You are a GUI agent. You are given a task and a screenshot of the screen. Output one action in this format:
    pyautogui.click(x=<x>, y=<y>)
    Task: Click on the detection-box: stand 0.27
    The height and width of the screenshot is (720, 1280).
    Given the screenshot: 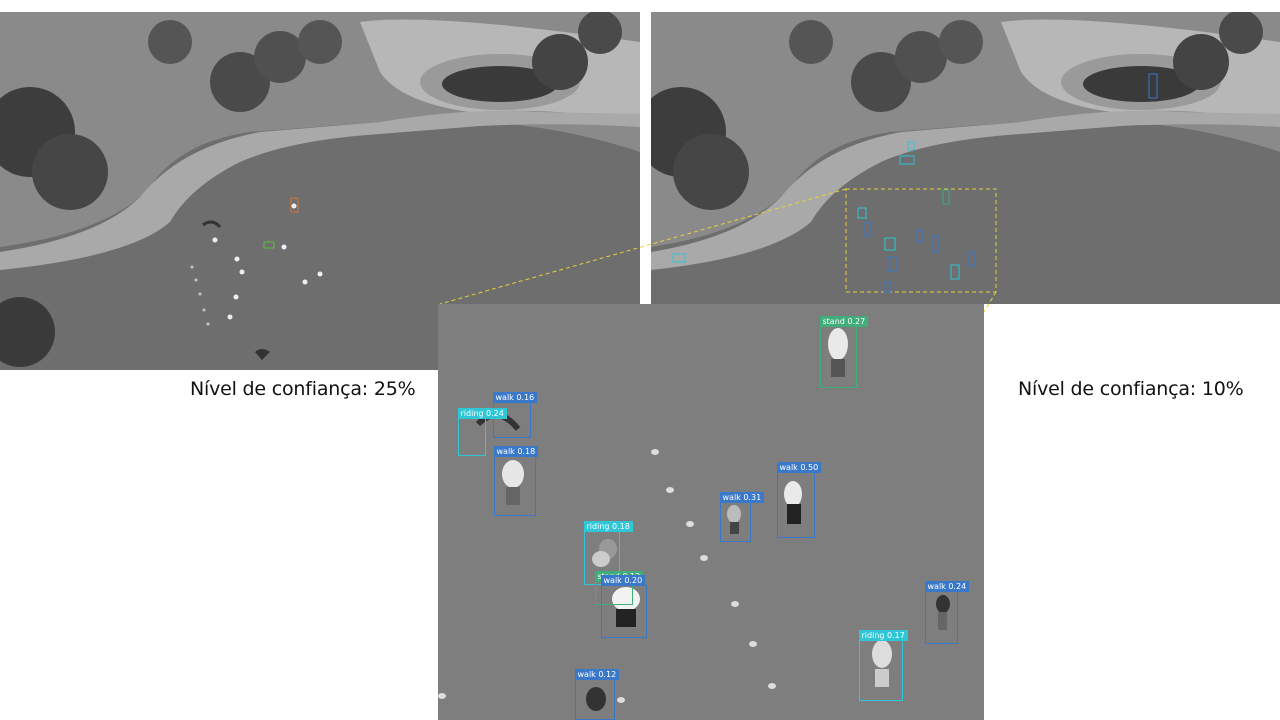 What is the action you would take?
    pyautogui.click(x=844, y=352)
    